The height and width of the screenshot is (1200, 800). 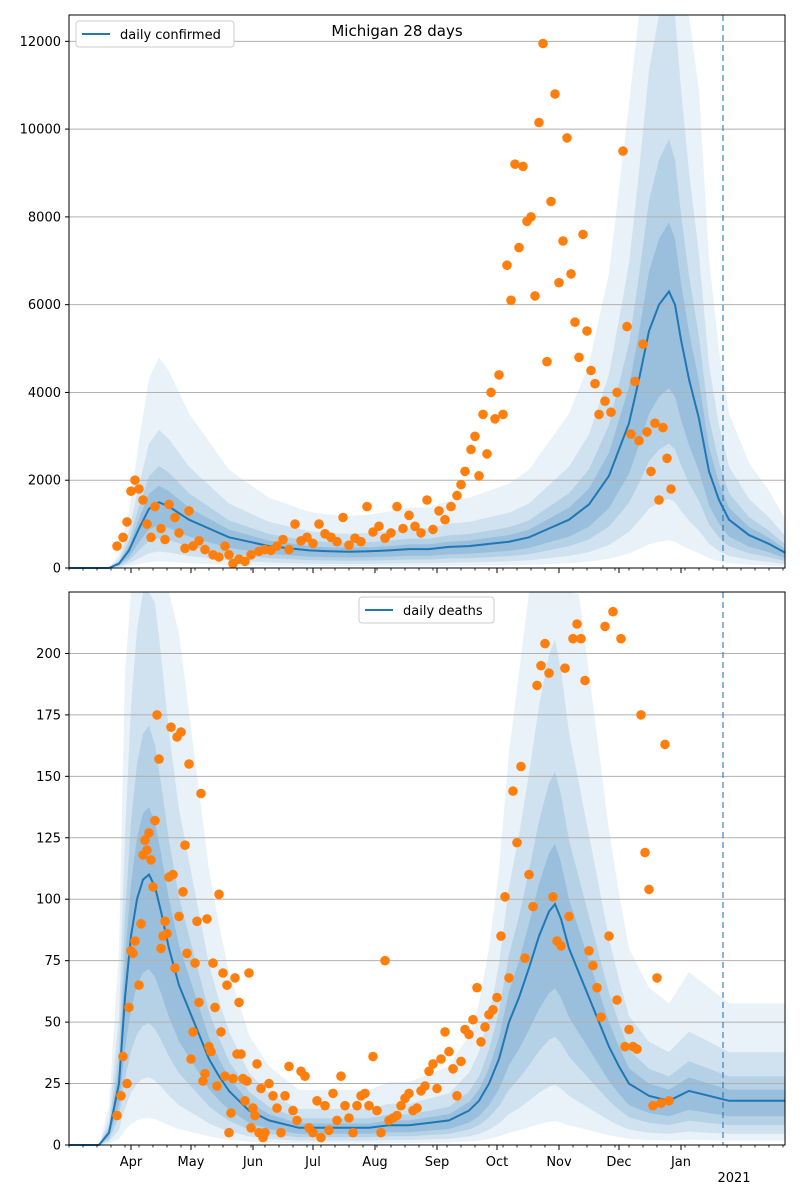 I want to click on bot-y-tick-label: 25, so click(x=52, y=1084).